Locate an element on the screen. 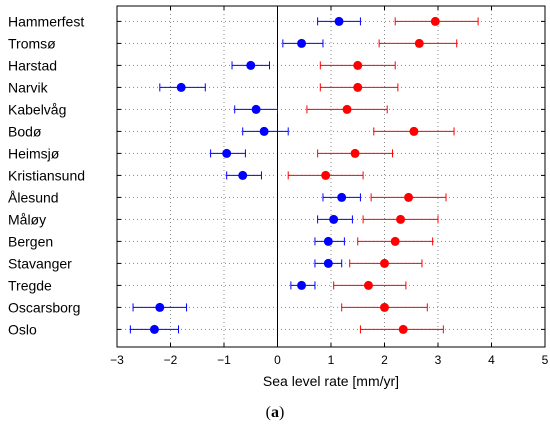  station-label: Oscarsborg is located at coordinates (44, 307).